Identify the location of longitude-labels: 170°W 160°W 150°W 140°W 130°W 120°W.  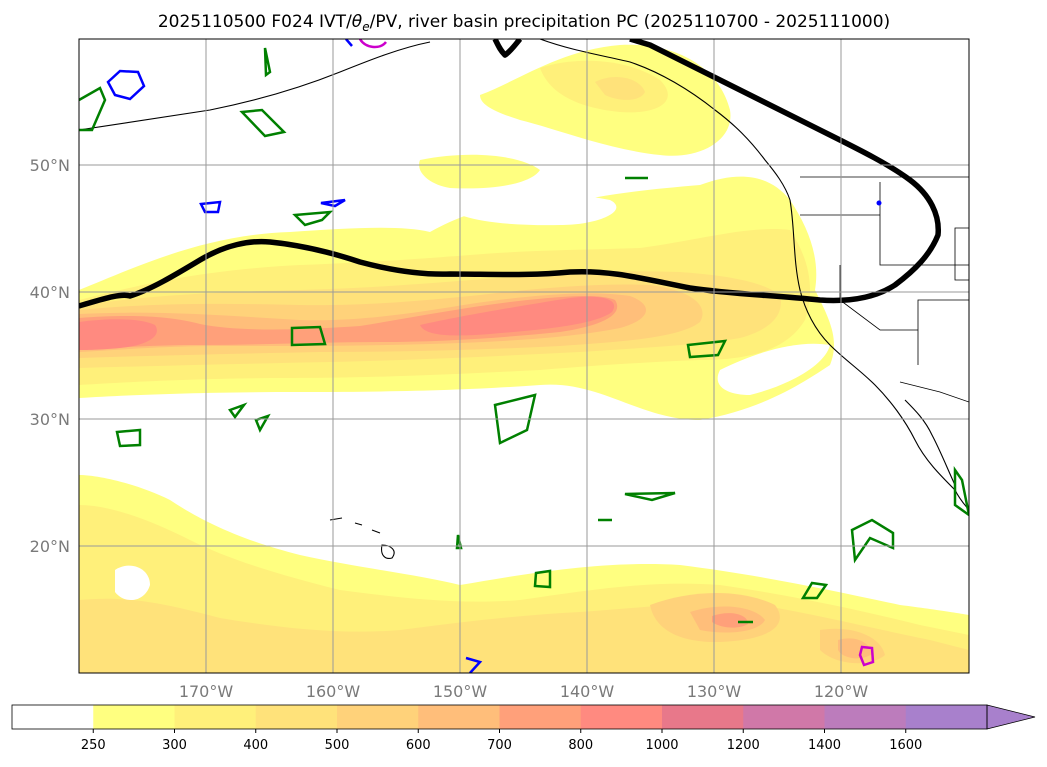
(524, 691).